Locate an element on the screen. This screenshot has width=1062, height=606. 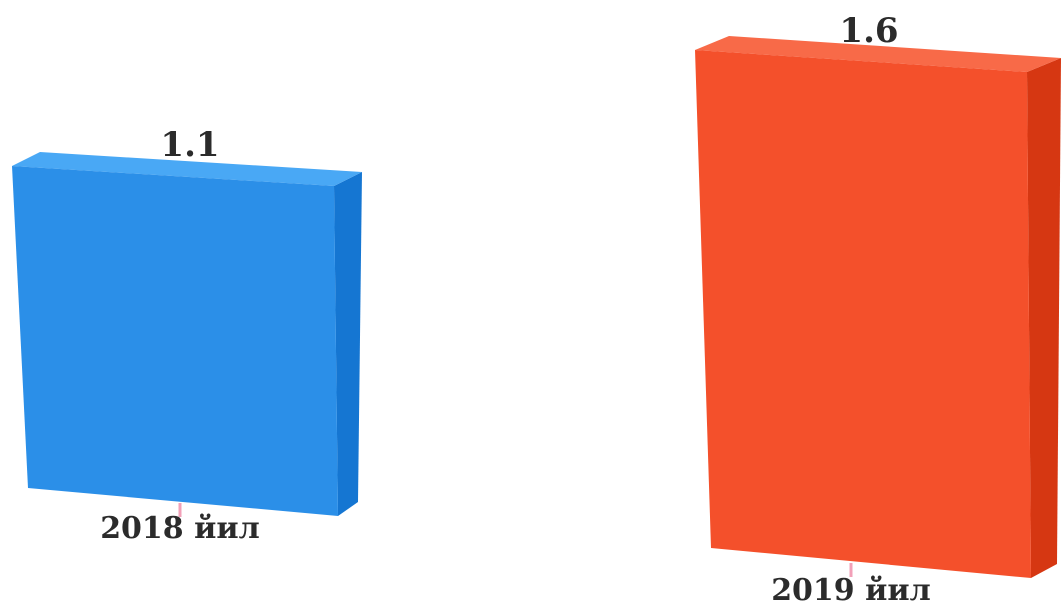
category-label: 2019 йил is located at coordinates (851, 589).